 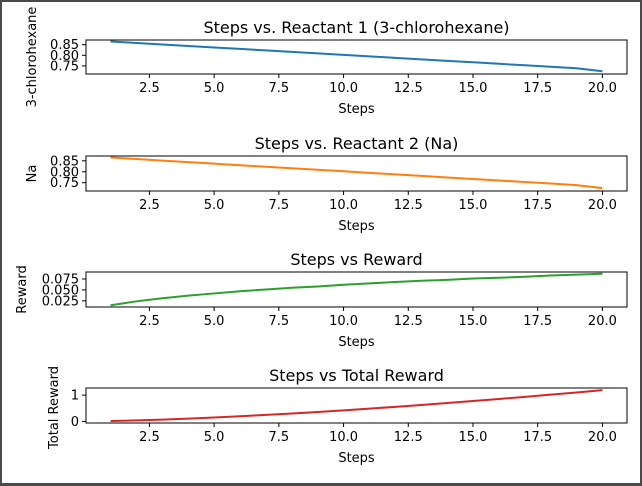 I want to click on y-axis-label: Total Reward, so click(x=54, y=408).